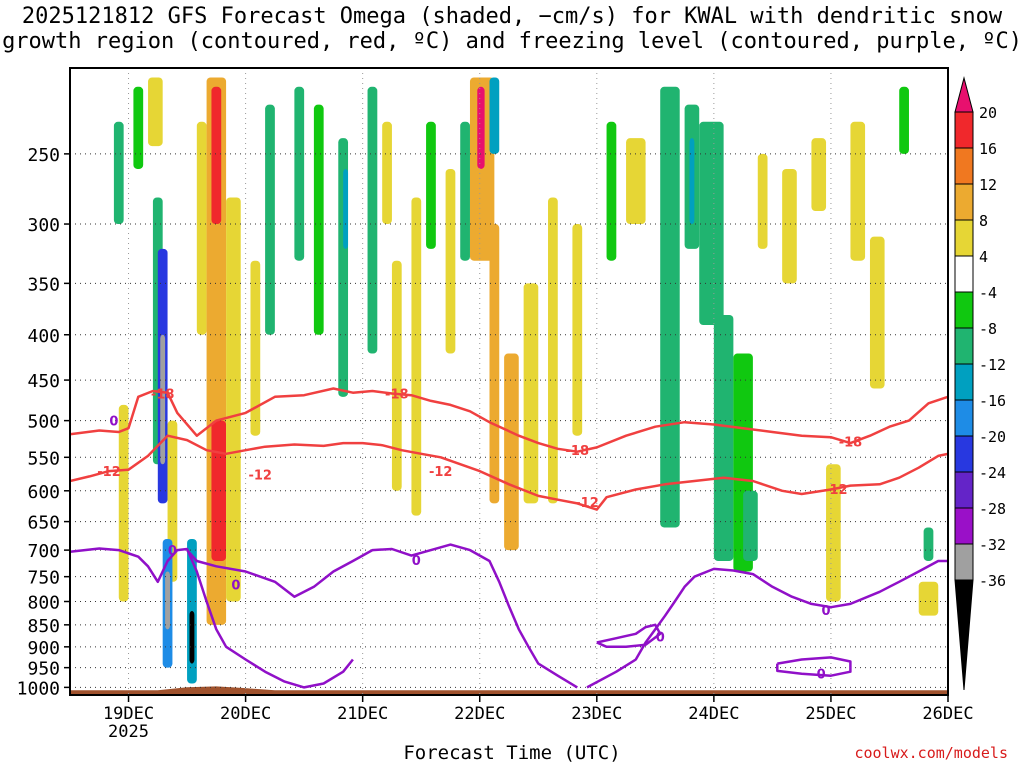 Image resolution: width=1024 pixels, height=768 pixels. I want to click on colorbar-label: 8, so click(983, 221).